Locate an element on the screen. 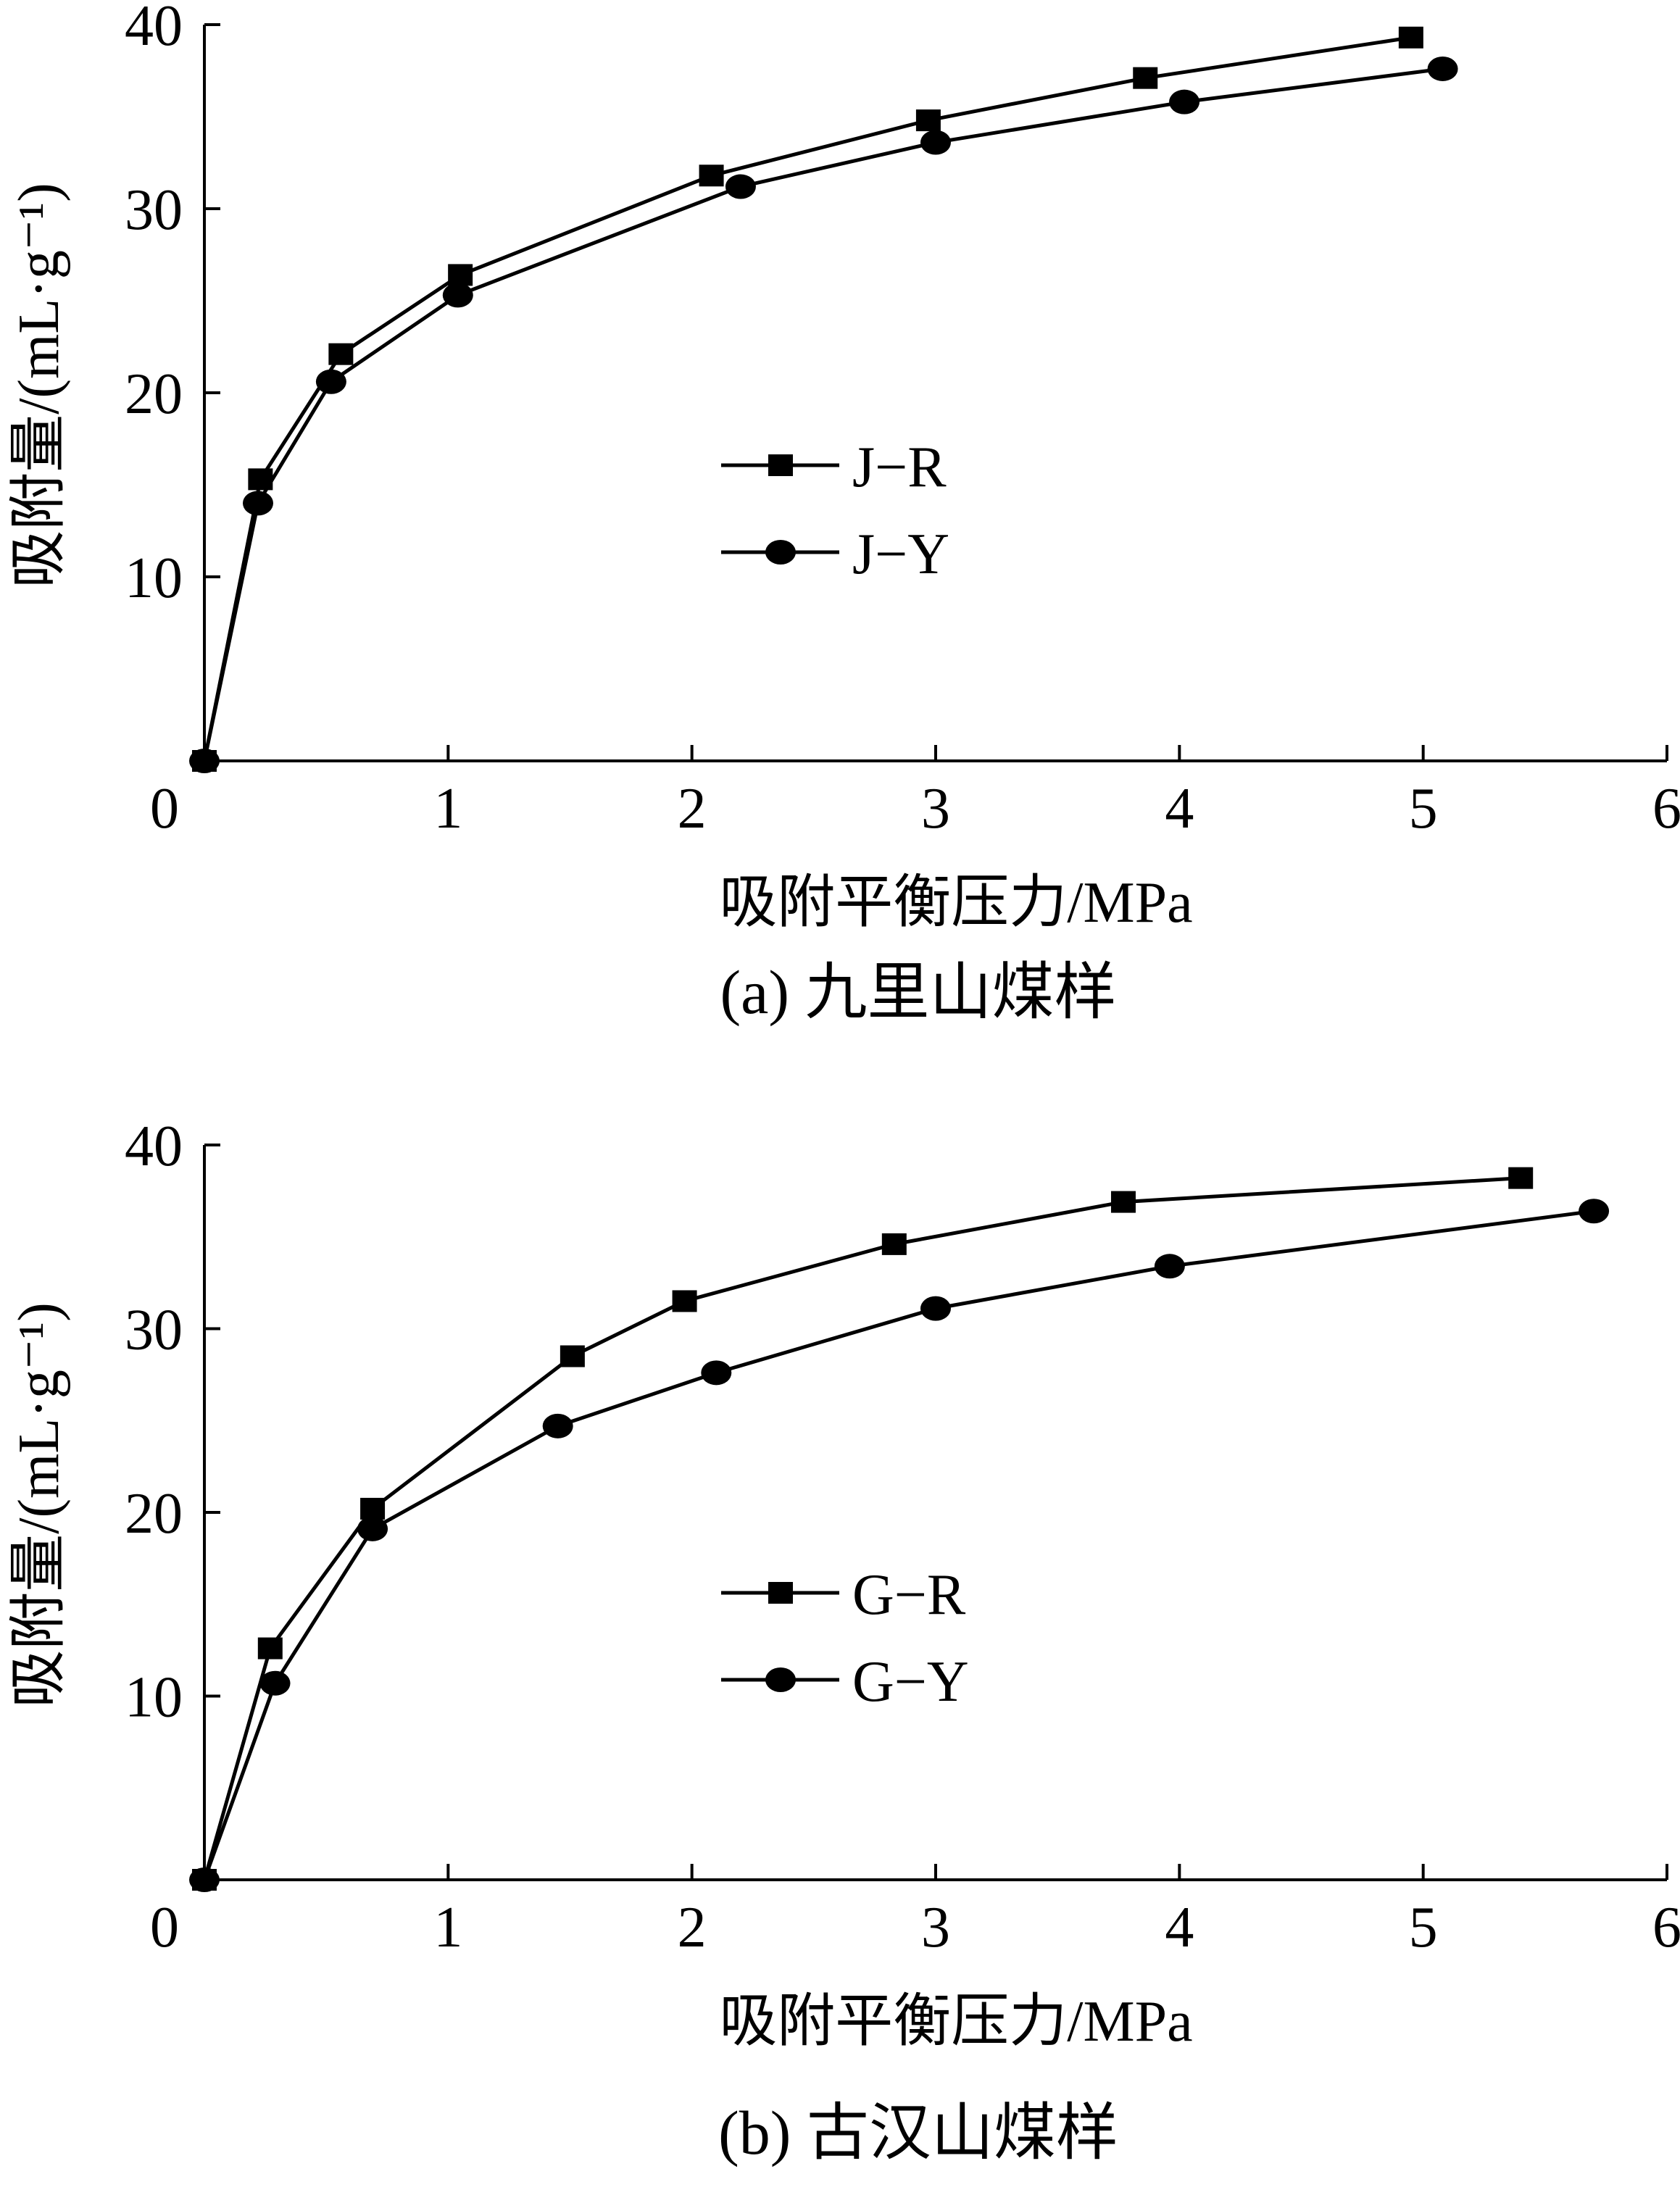  legend-label: G−Y is located at coordinates (910, 1682).